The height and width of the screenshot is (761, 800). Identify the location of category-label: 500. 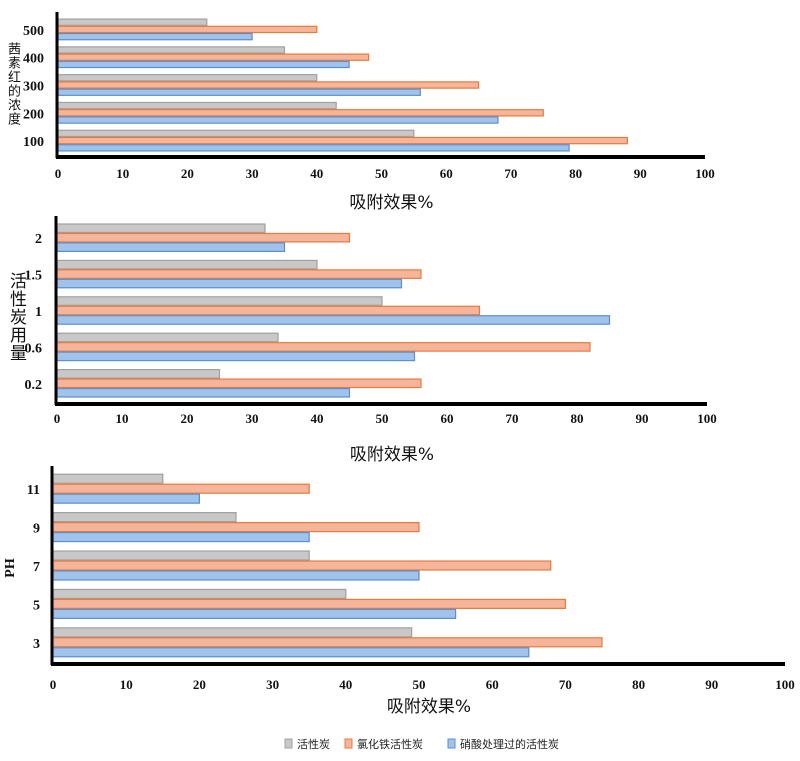
(33, 31).